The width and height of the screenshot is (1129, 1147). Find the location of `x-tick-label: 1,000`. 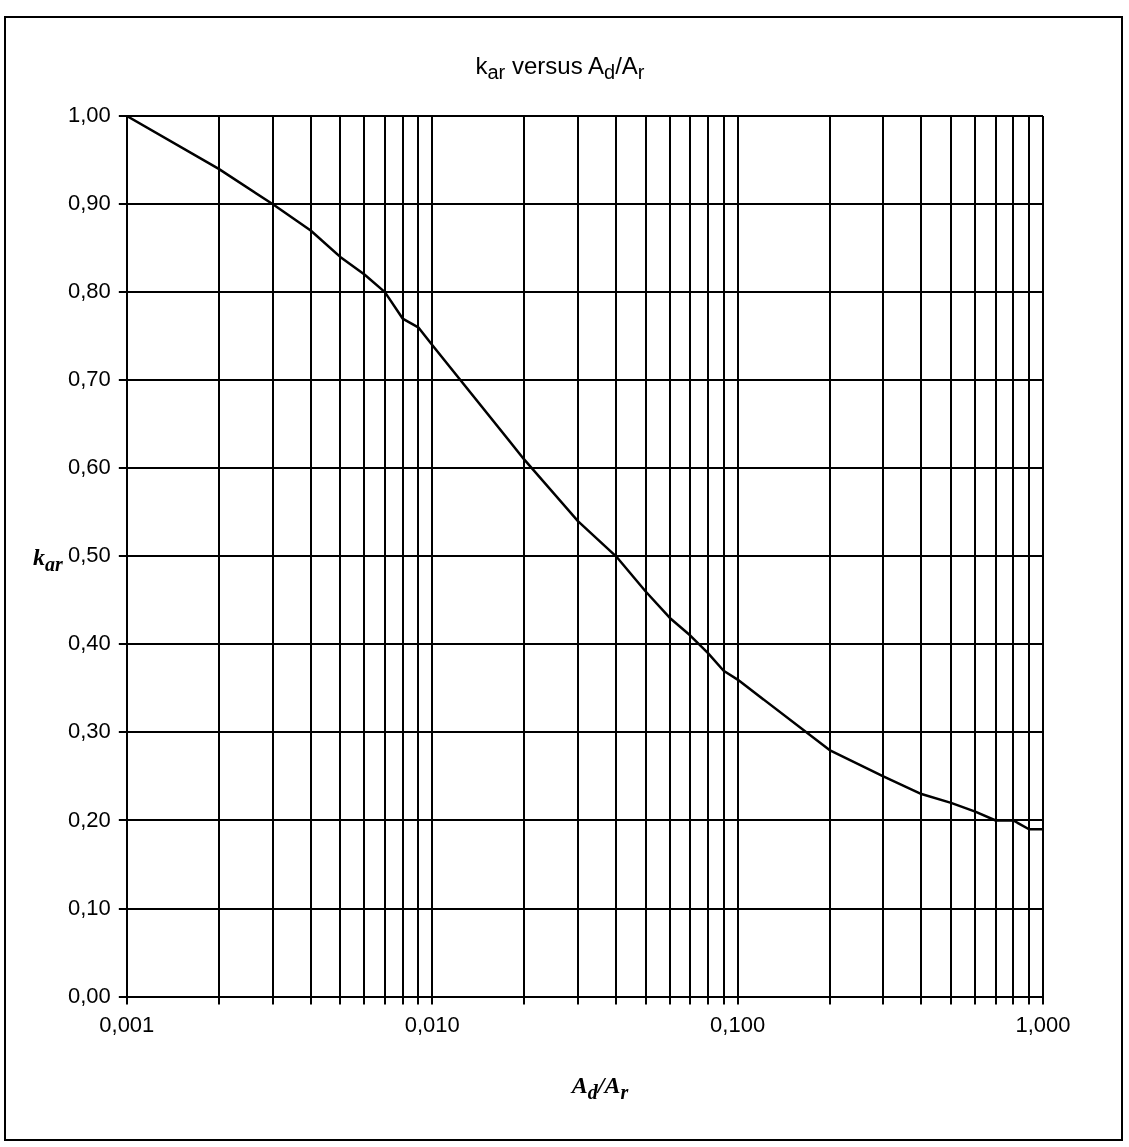

x-tick-label: 1,000 is located at coordinates (1043, 1024).